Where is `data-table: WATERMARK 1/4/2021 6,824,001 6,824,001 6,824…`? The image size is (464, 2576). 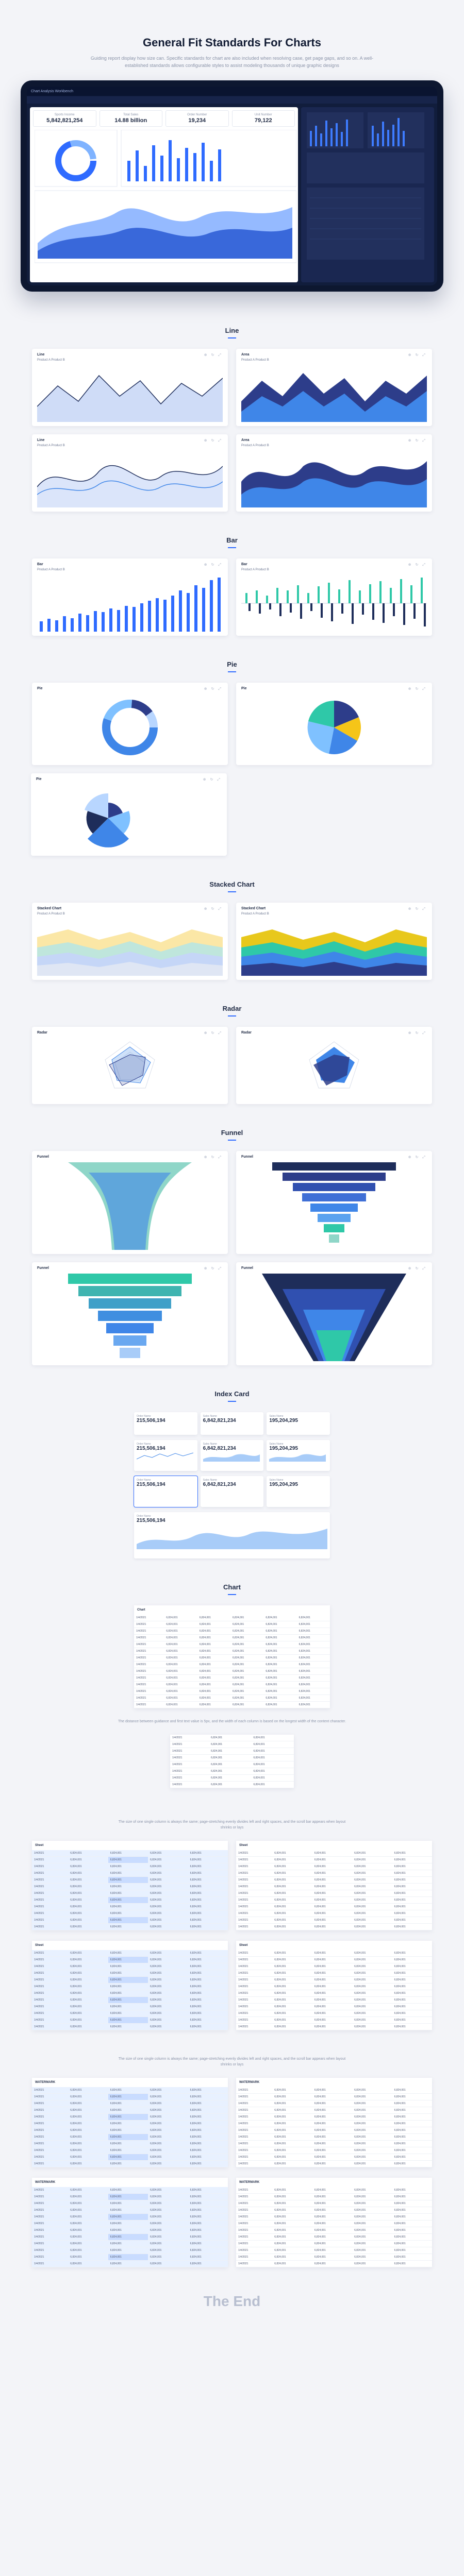
data-table: WATERMARK 1/4/2021 6,824,001 6,824,001 6,824… is located at coordinates (130, 2122).